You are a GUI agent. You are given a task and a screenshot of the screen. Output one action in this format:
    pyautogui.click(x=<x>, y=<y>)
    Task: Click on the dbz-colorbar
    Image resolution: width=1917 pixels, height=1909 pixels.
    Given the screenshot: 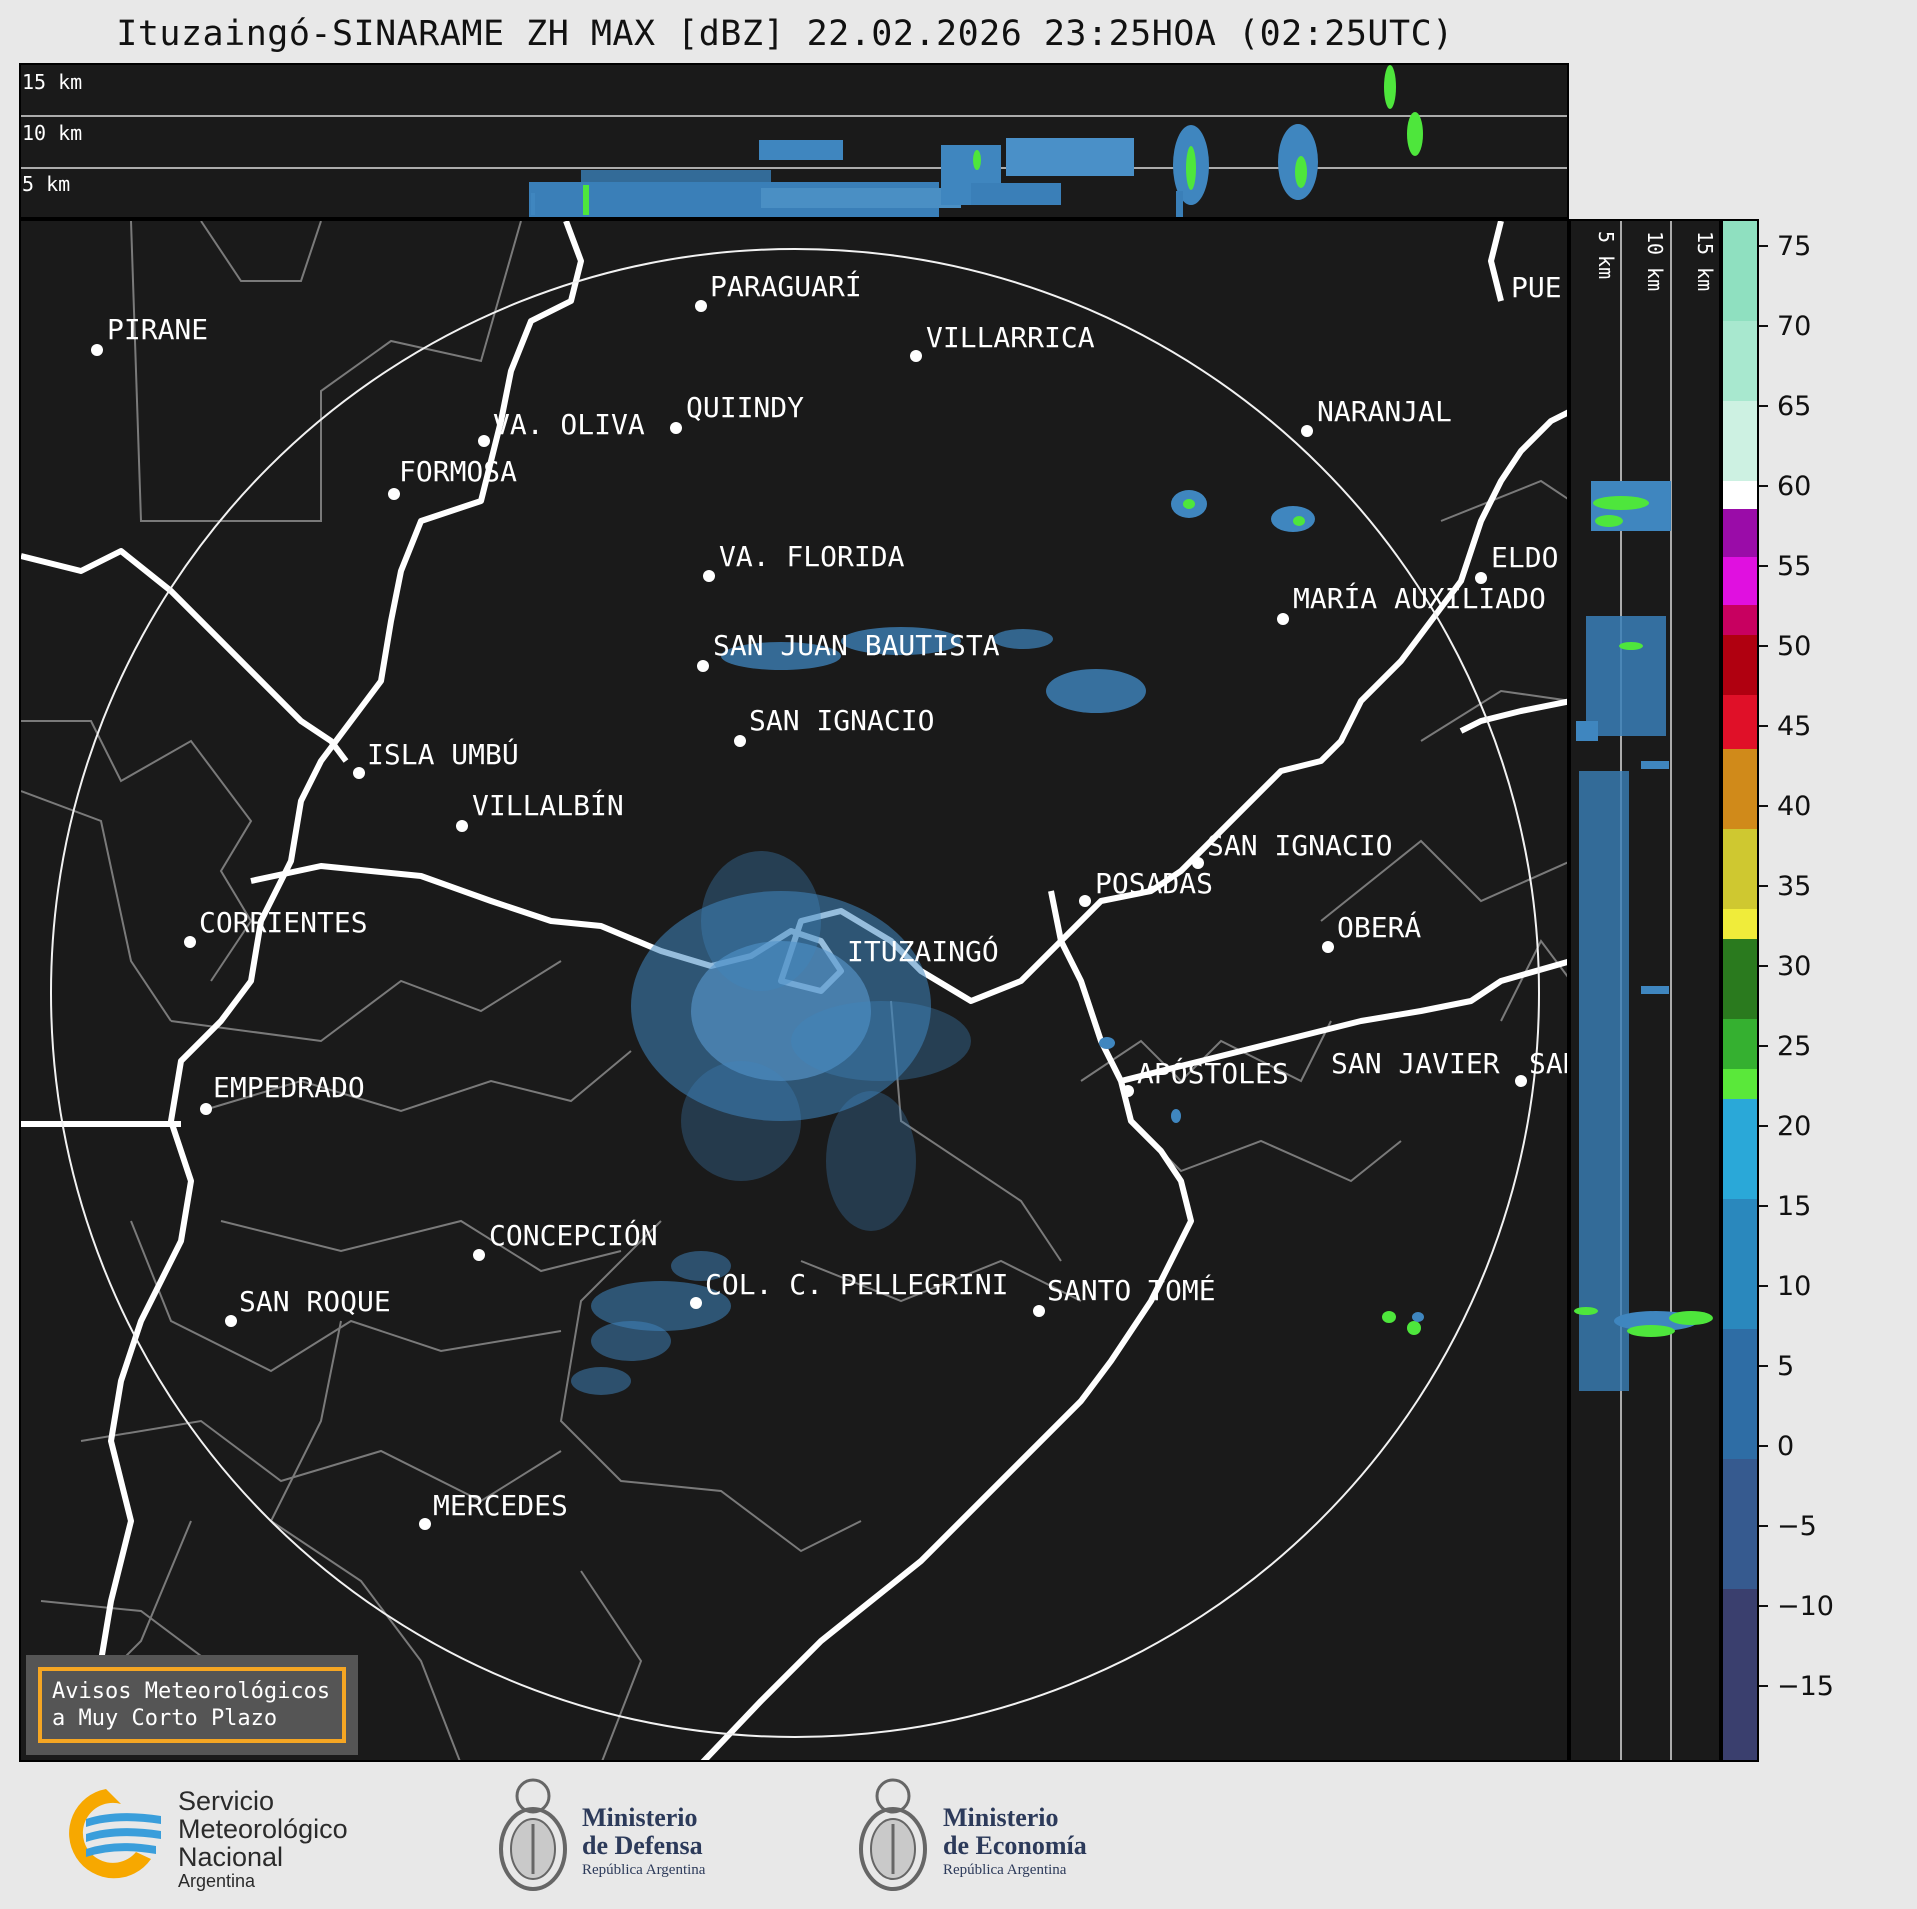 What is the action you would take?
    pyautogui.click(x=1740, y=990)
    